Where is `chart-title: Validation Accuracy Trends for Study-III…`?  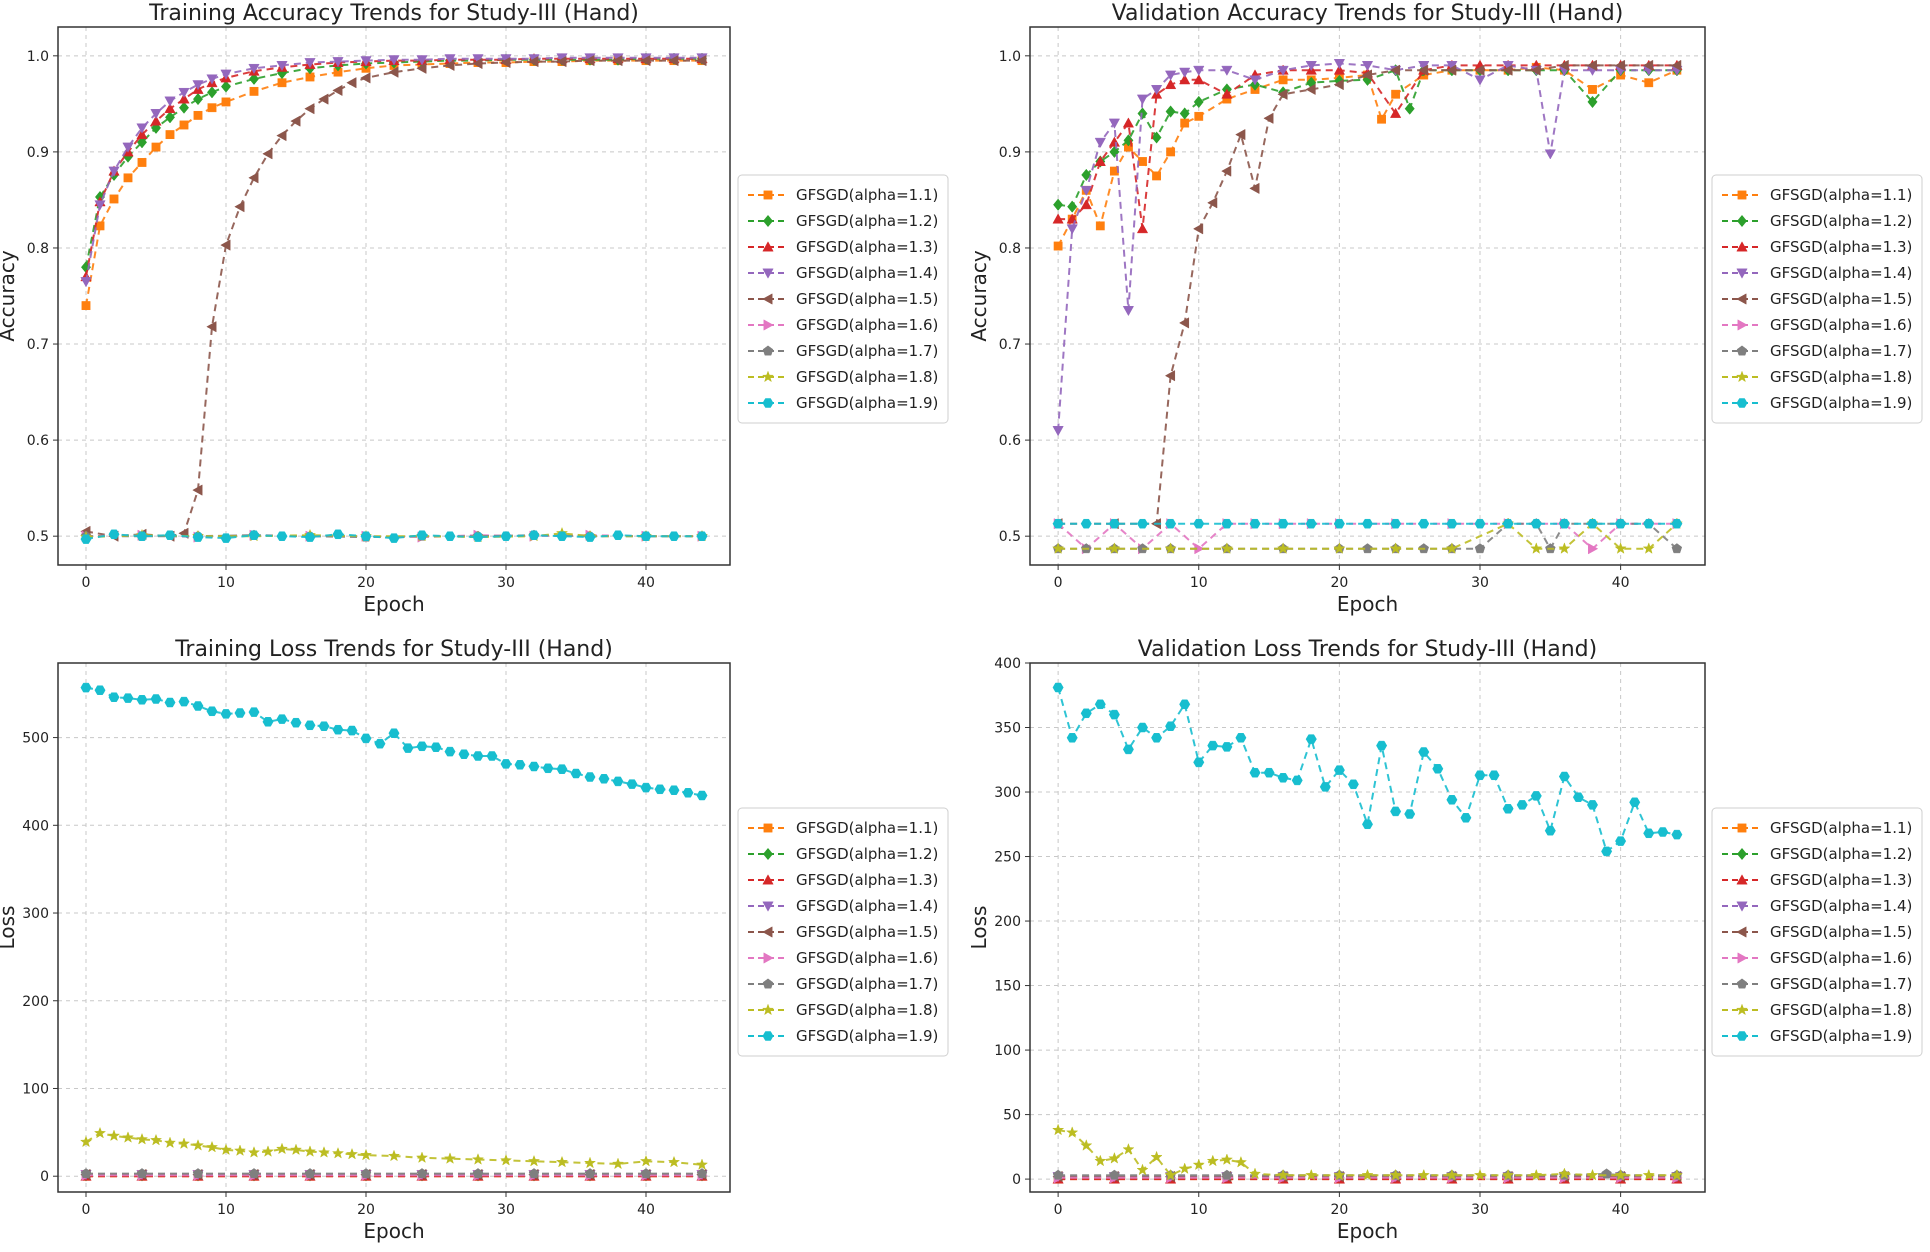 chart-title: Validation Accuracy Trends for Study-III… is located at coordinates (1368, 13).